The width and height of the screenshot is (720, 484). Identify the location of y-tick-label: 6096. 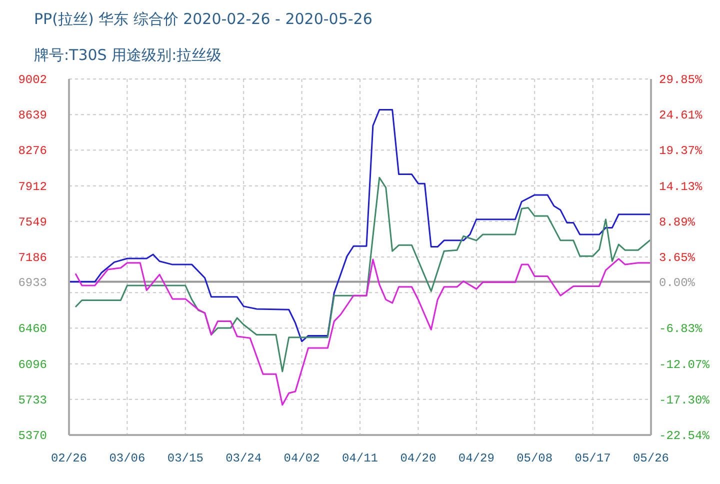
(32, 365).